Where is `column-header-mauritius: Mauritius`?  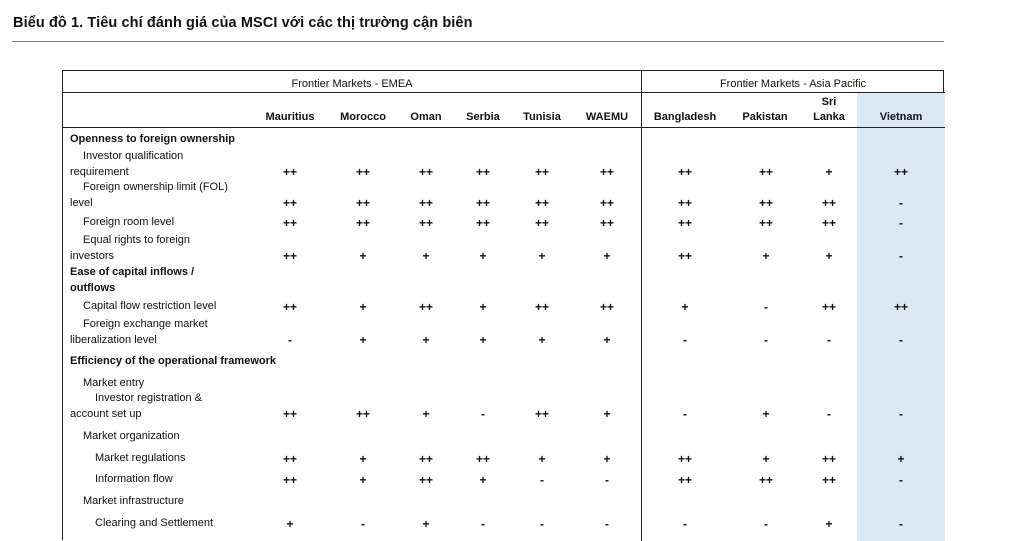
column-header-mauritius: Mauritius is located at coordinates (290, 117).